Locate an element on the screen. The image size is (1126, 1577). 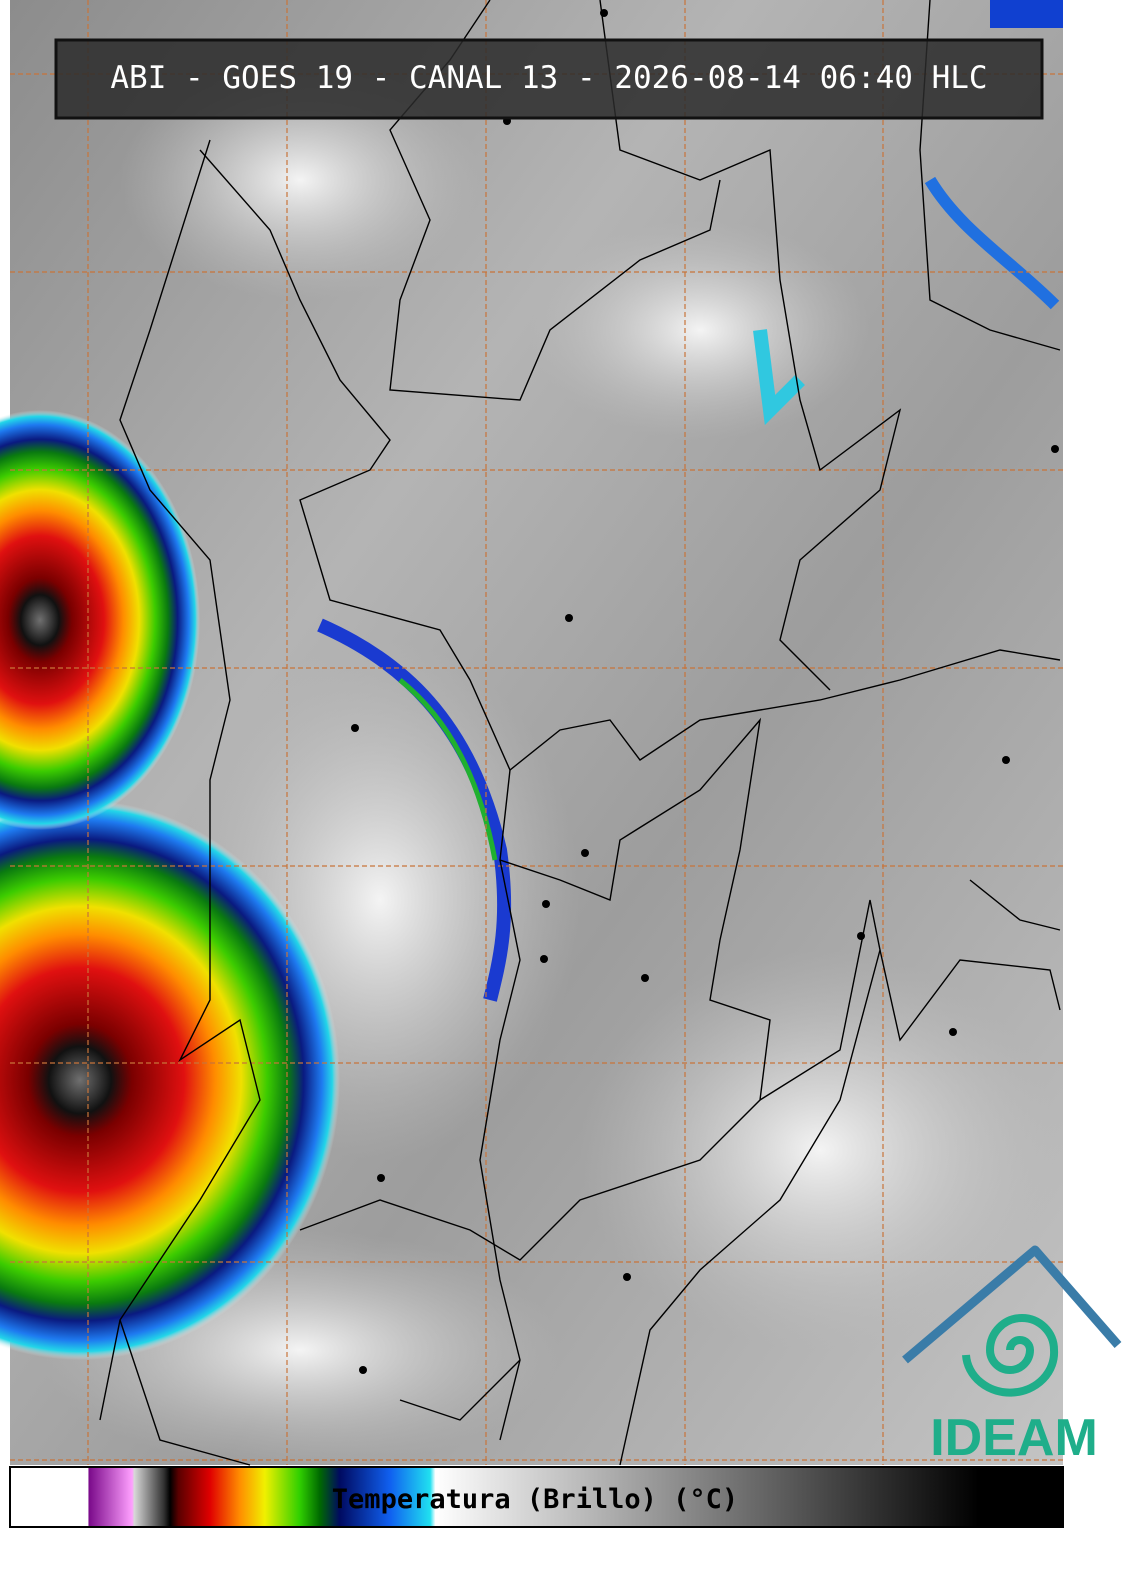
logo-roof is located at coordinates (1012, 1304).